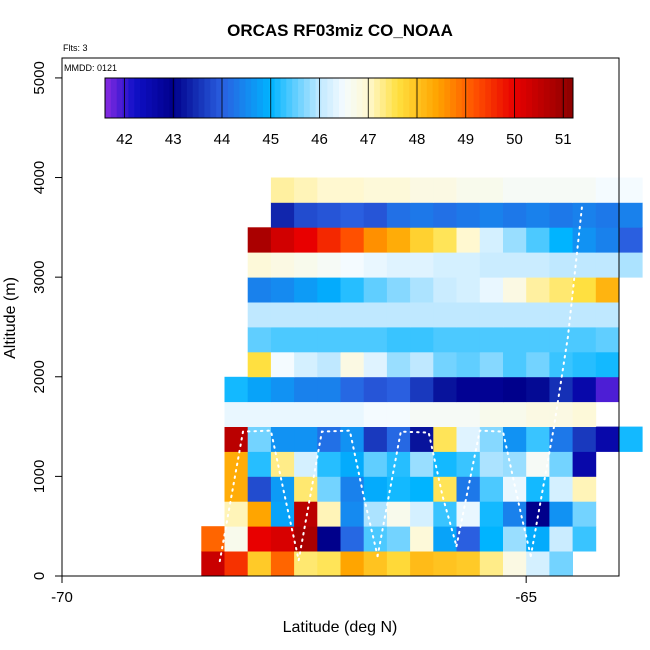 The width and height of the screenshot is (650, 650). What do you see at coordinates (368, 139) in the screenshot?
I see `colorbar-tick-label: 47` at bounding box center [368, 139].